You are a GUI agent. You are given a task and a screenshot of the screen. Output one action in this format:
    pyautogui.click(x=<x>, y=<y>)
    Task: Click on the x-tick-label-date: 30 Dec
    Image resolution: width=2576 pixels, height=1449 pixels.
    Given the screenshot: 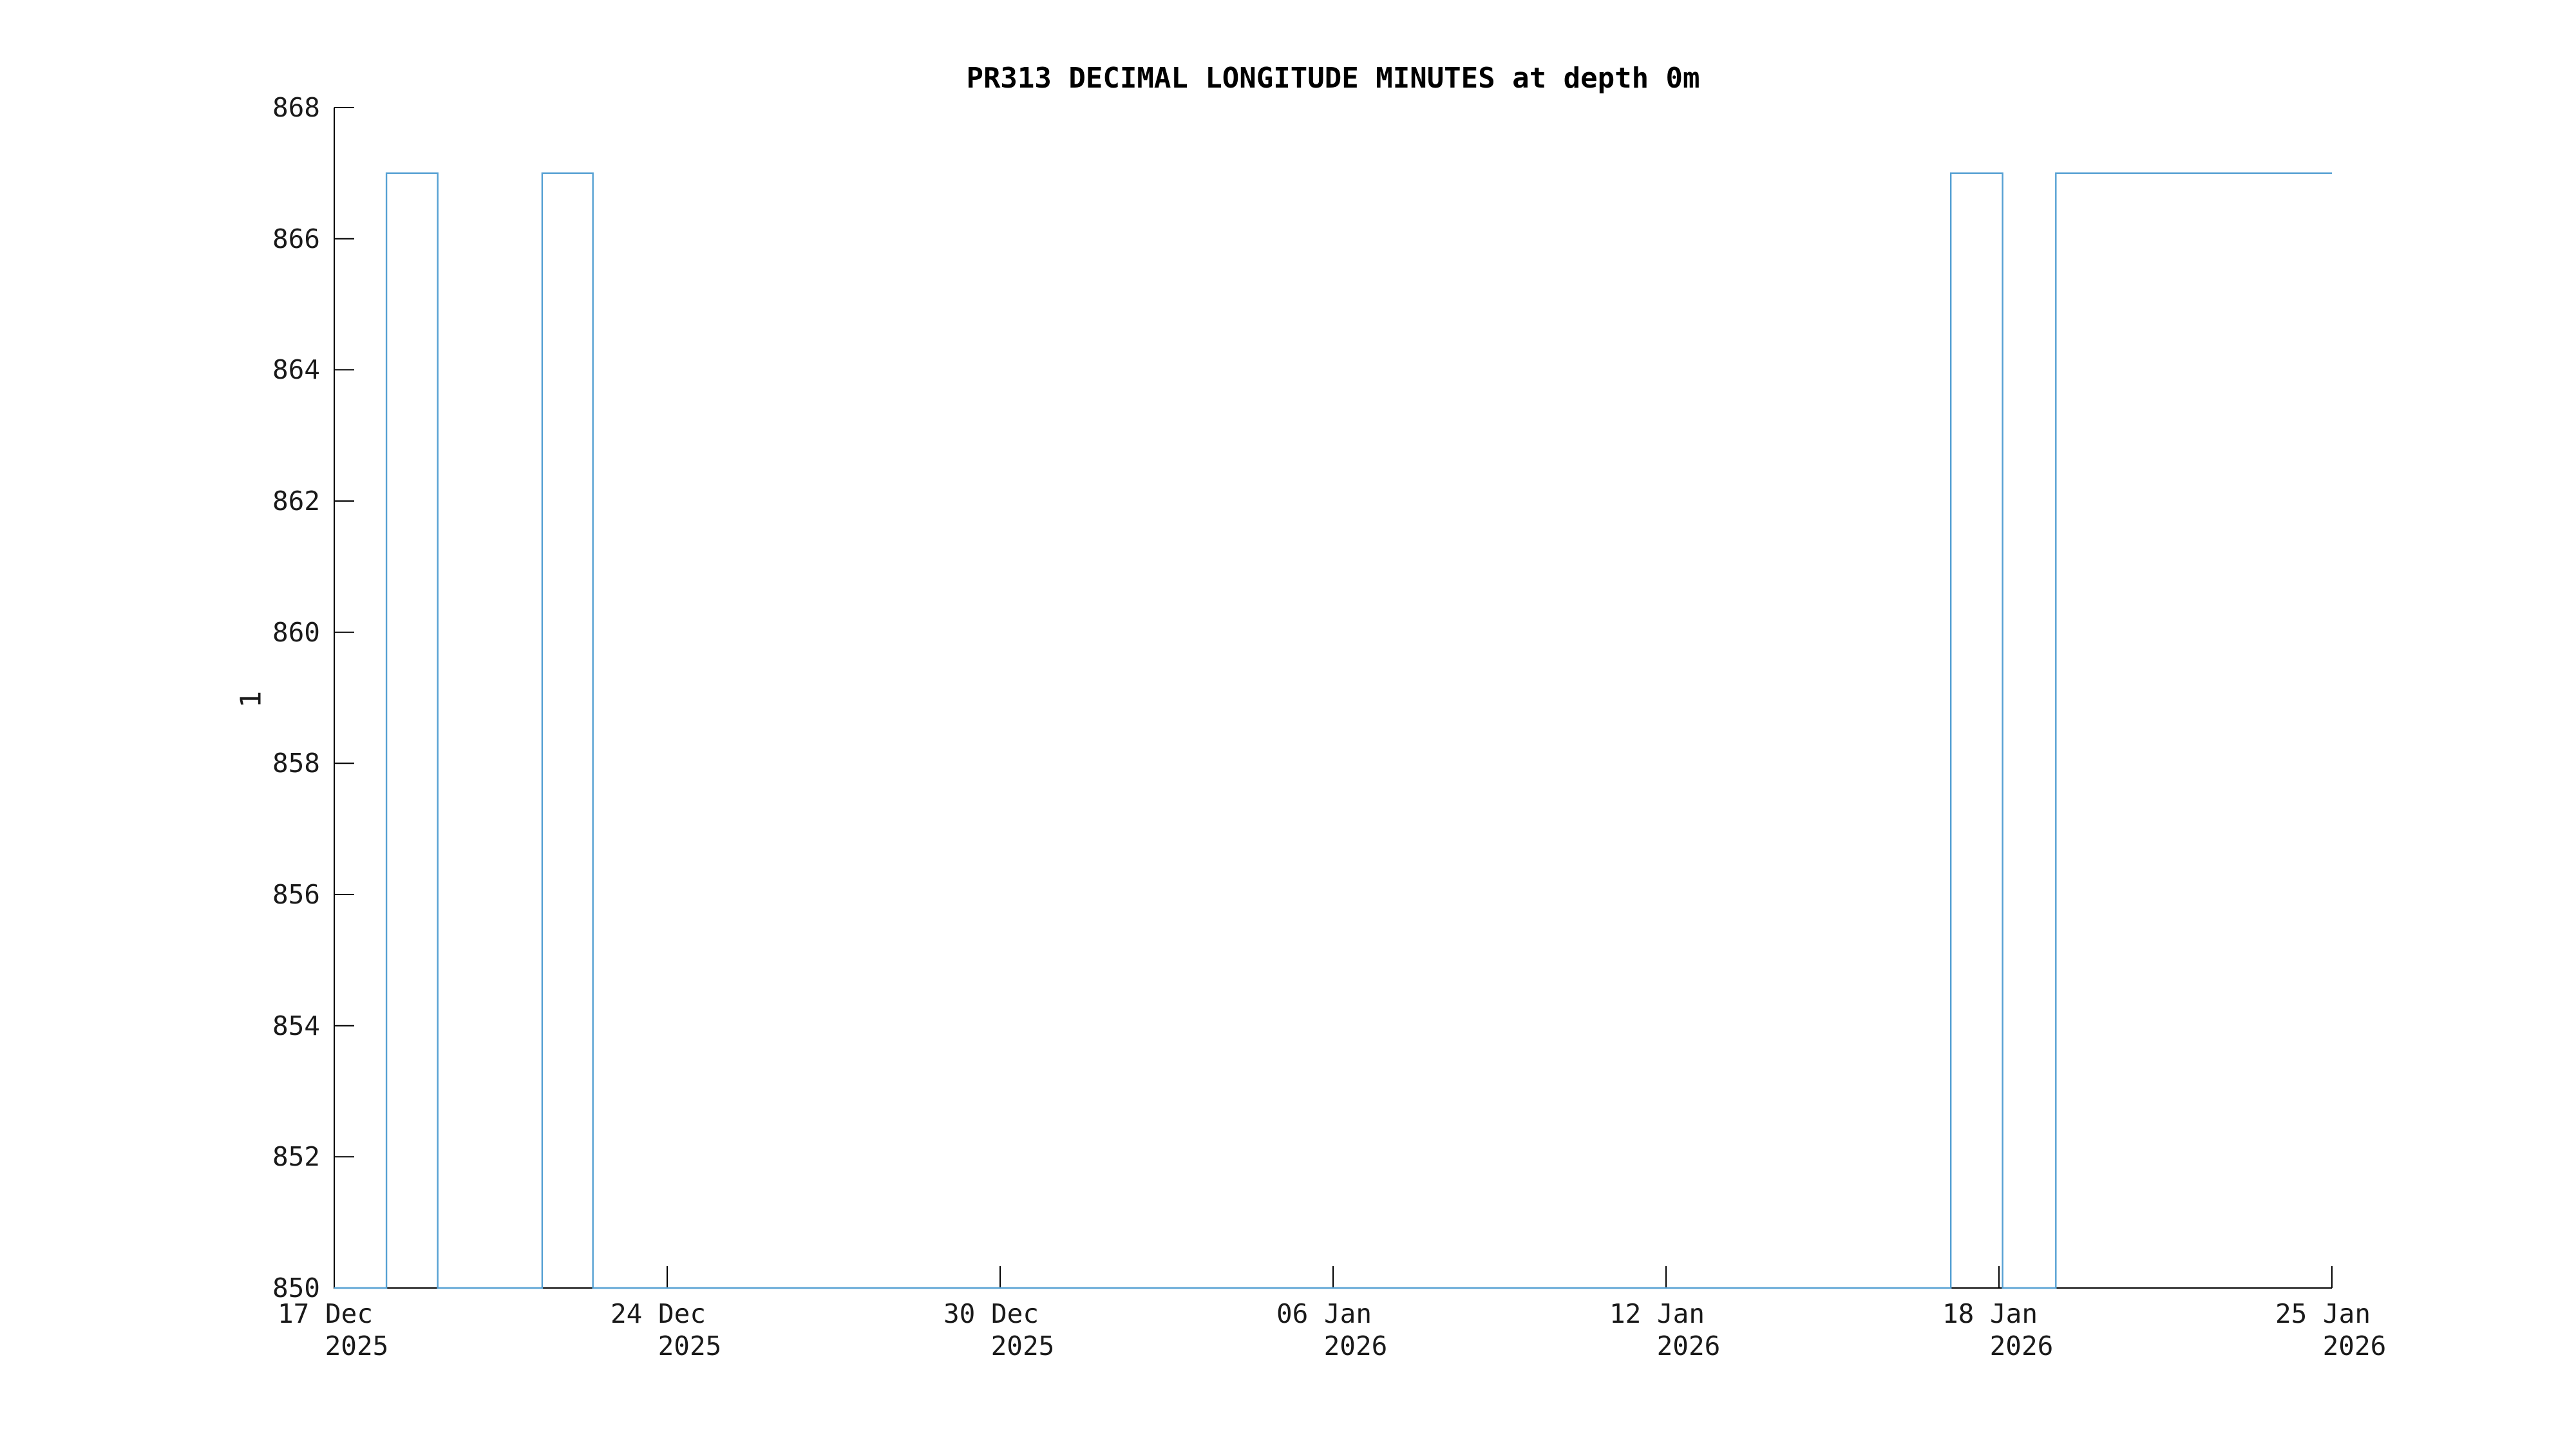 What is the action you would take?
    pyautogui.click(x=991, y=1314)
    